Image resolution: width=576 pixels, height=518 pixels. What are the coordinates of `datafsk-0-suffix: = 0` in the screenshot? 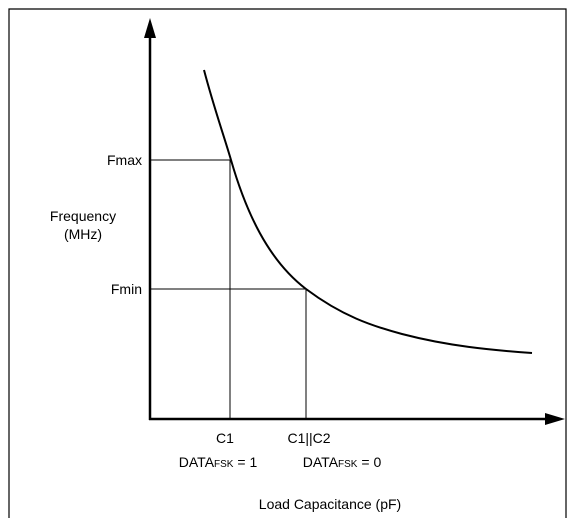 It's located at (369, 462).